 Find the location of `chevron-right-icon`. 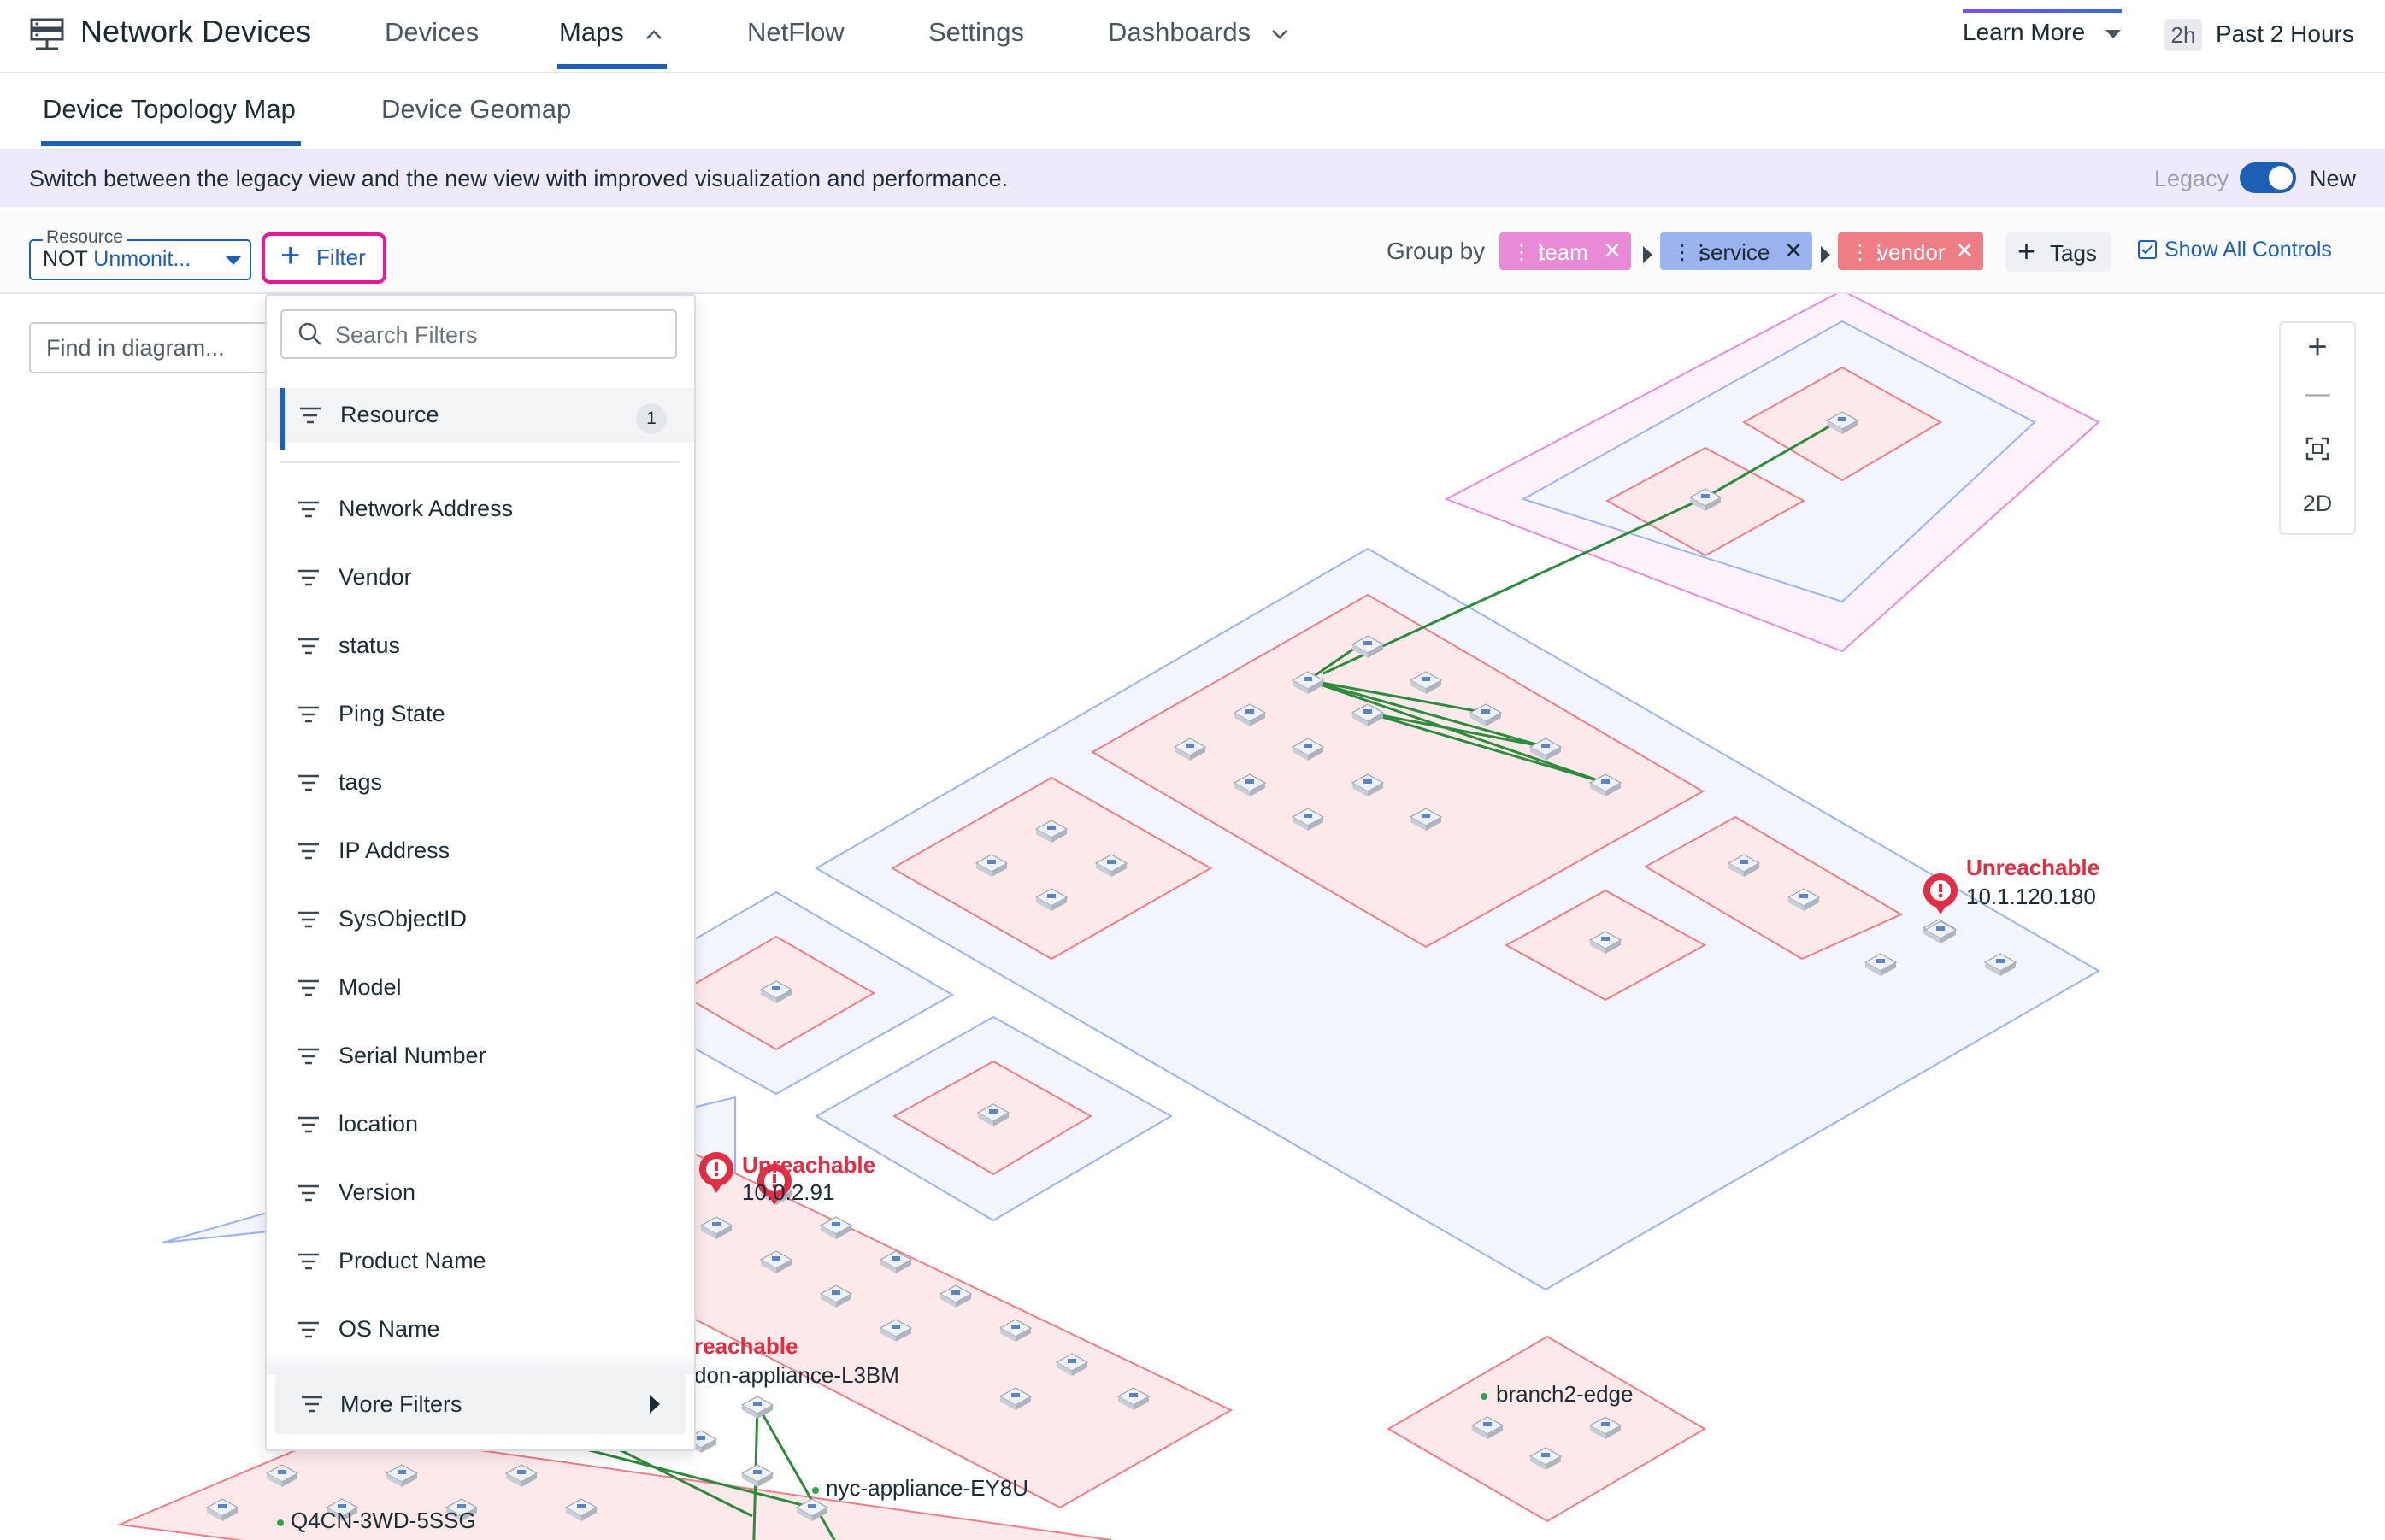

chevron-right-icon is located at coordinates (1647, 254).